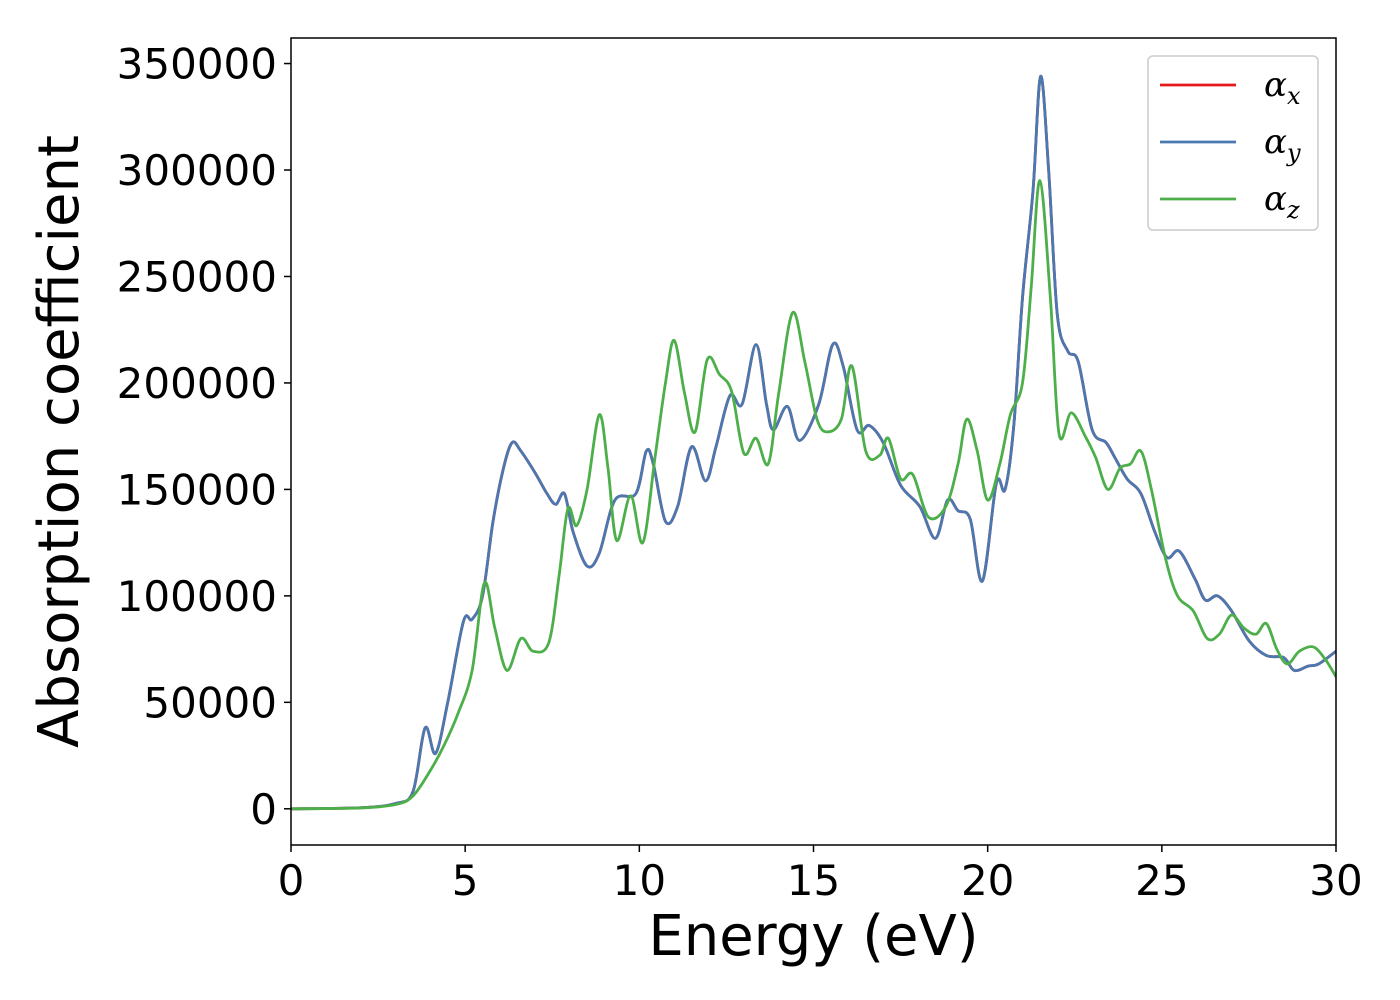  What do you see at coordinates (639, 880) in the screenshot?
I see `x-tick-label: 10` at bounding box center [639, 880].